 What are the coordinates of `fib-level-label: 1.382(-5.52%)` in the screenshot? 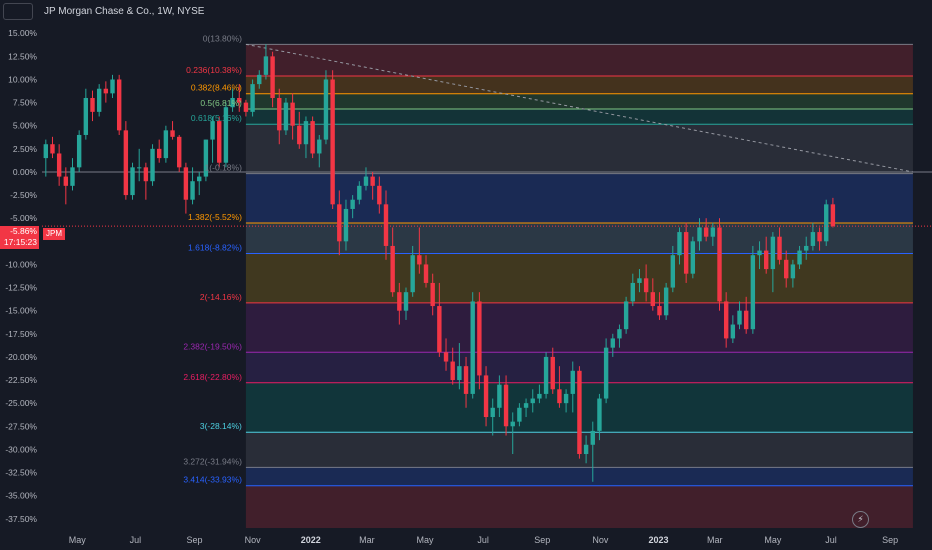 It's located at (215, 217).